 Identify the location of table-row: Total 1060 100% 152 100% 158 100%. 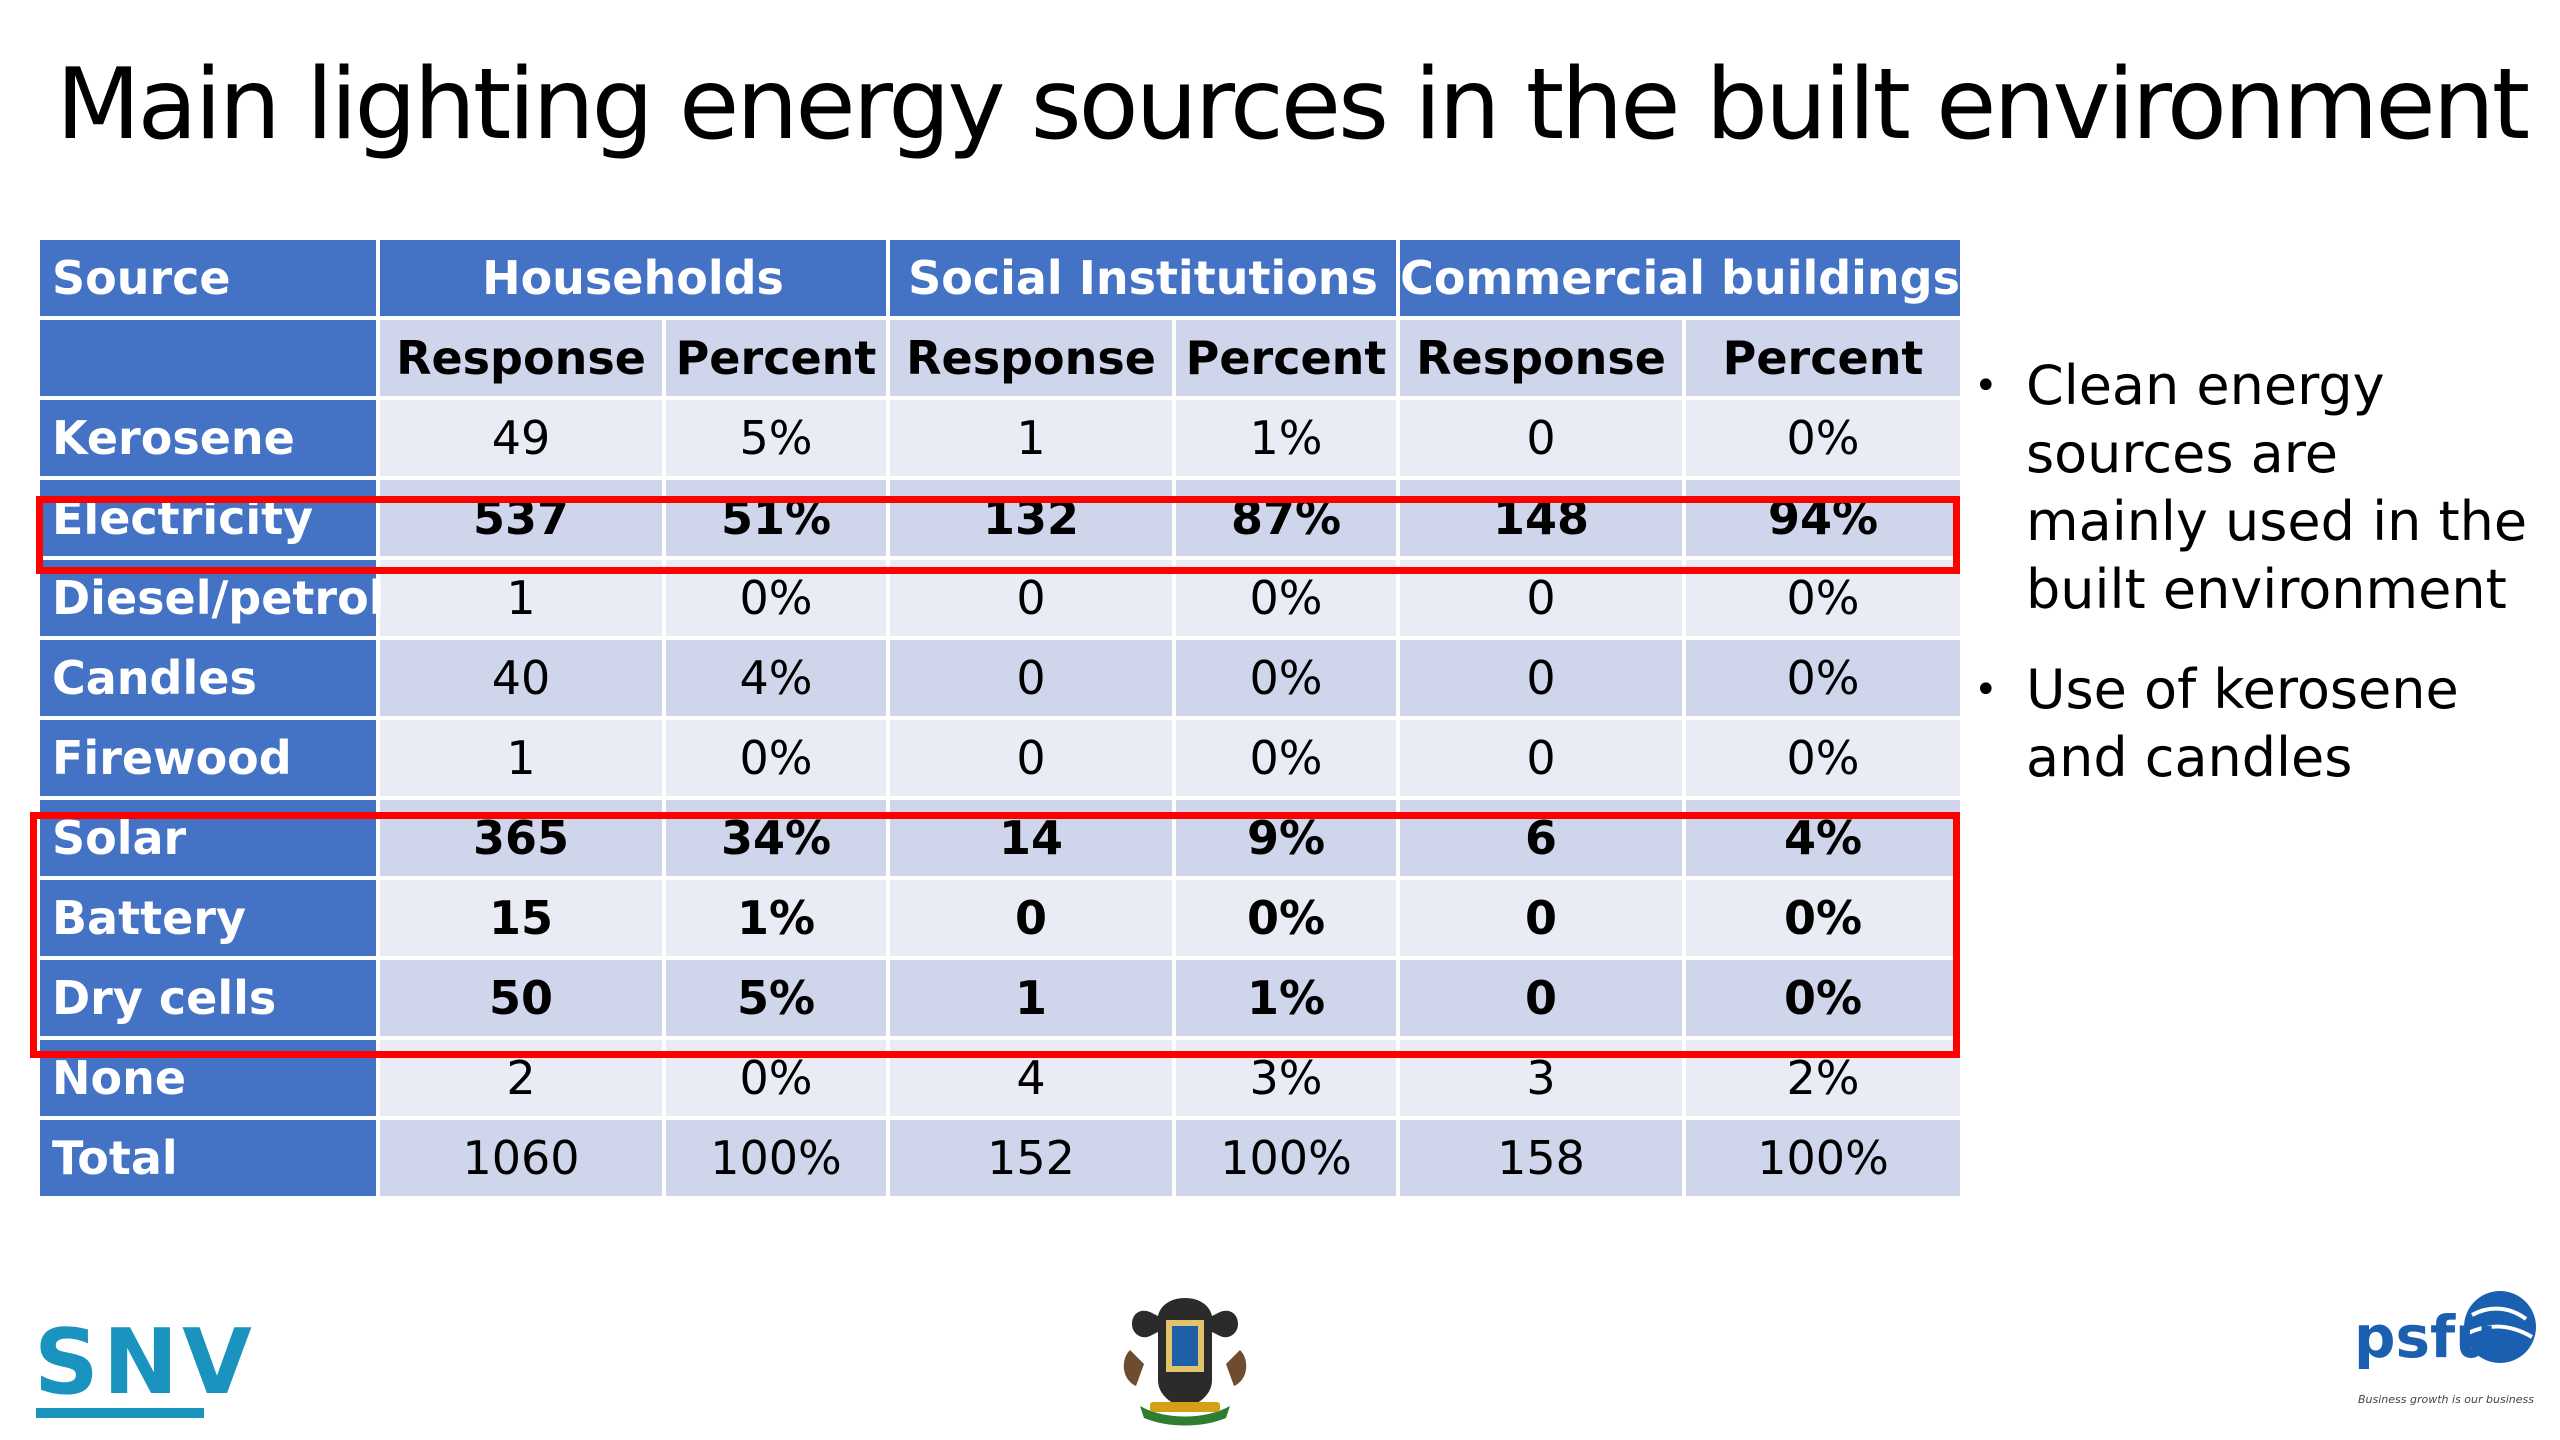
(1000, 1158).